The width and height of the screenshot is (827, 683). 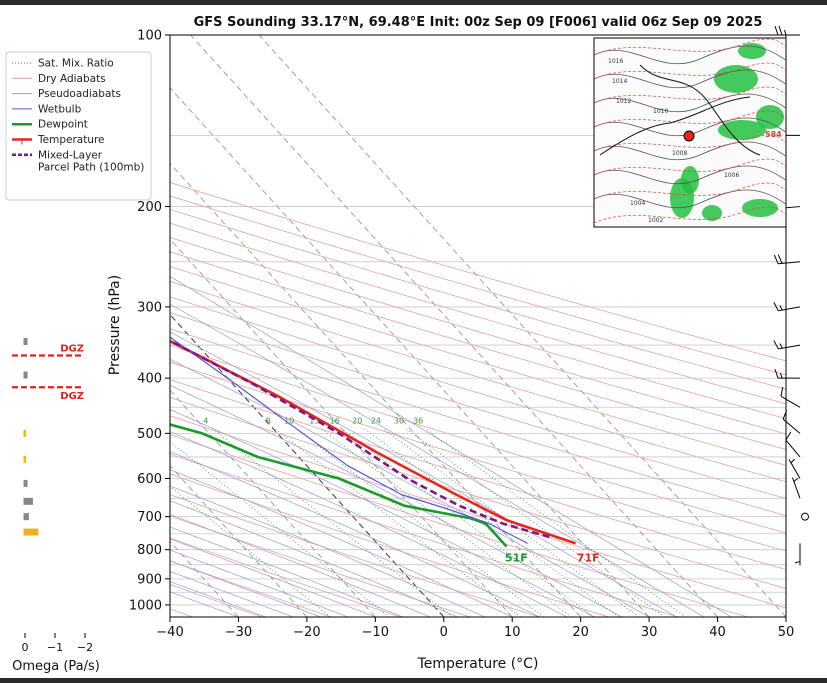 What do you see at coordinates (145, 605) in the screenshot?
I see `y-tick-label: 1000` at bounding box center [145, 605].